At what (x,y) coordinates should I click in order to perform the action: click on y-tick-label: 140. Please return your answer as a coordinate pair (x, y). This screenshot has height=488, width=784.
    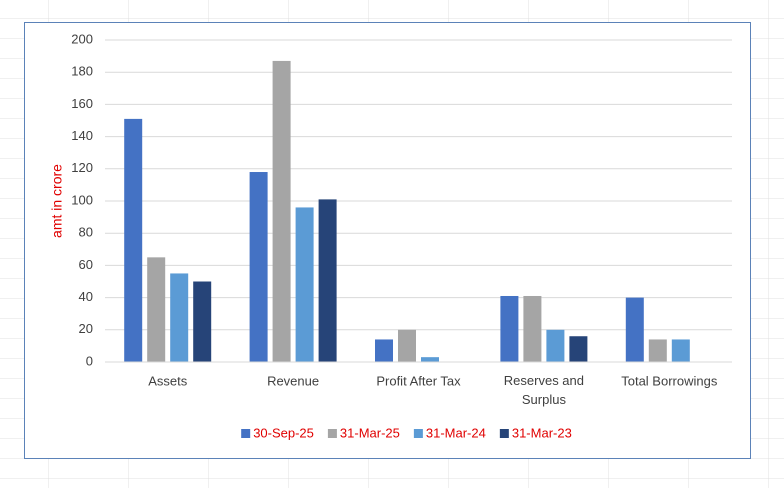
    Looking at the image, I should click on (82, 135).